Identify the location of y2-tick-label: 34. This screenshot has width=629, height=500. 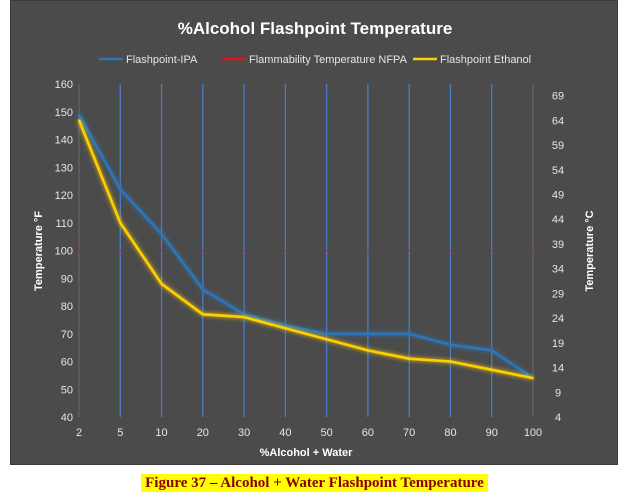
(558, 270).